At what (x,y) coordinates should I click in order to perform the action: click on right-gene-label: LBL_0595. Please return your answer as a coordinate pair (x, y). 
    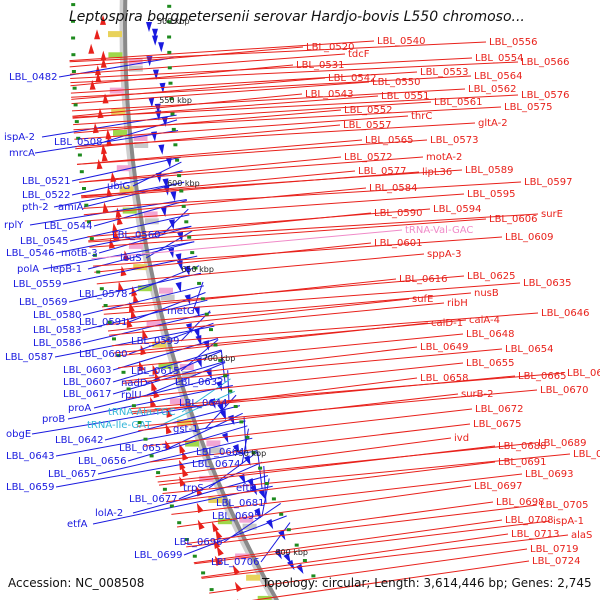
    Looking at the image, I should click on (491, 194).